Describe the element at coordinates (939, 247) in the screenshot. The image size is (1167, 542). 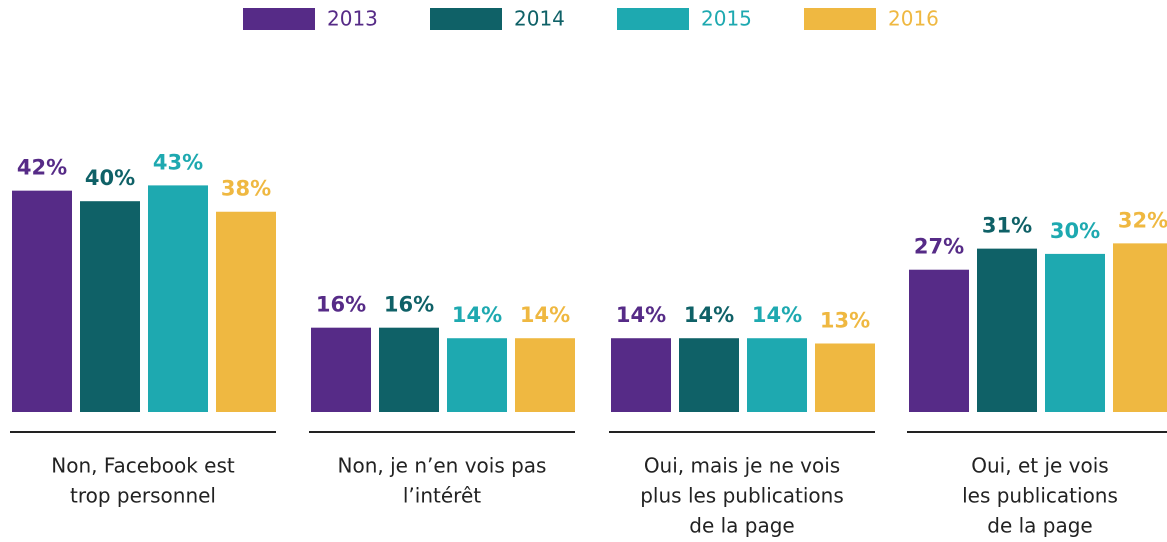
I see `value-label: 27%` at that location.